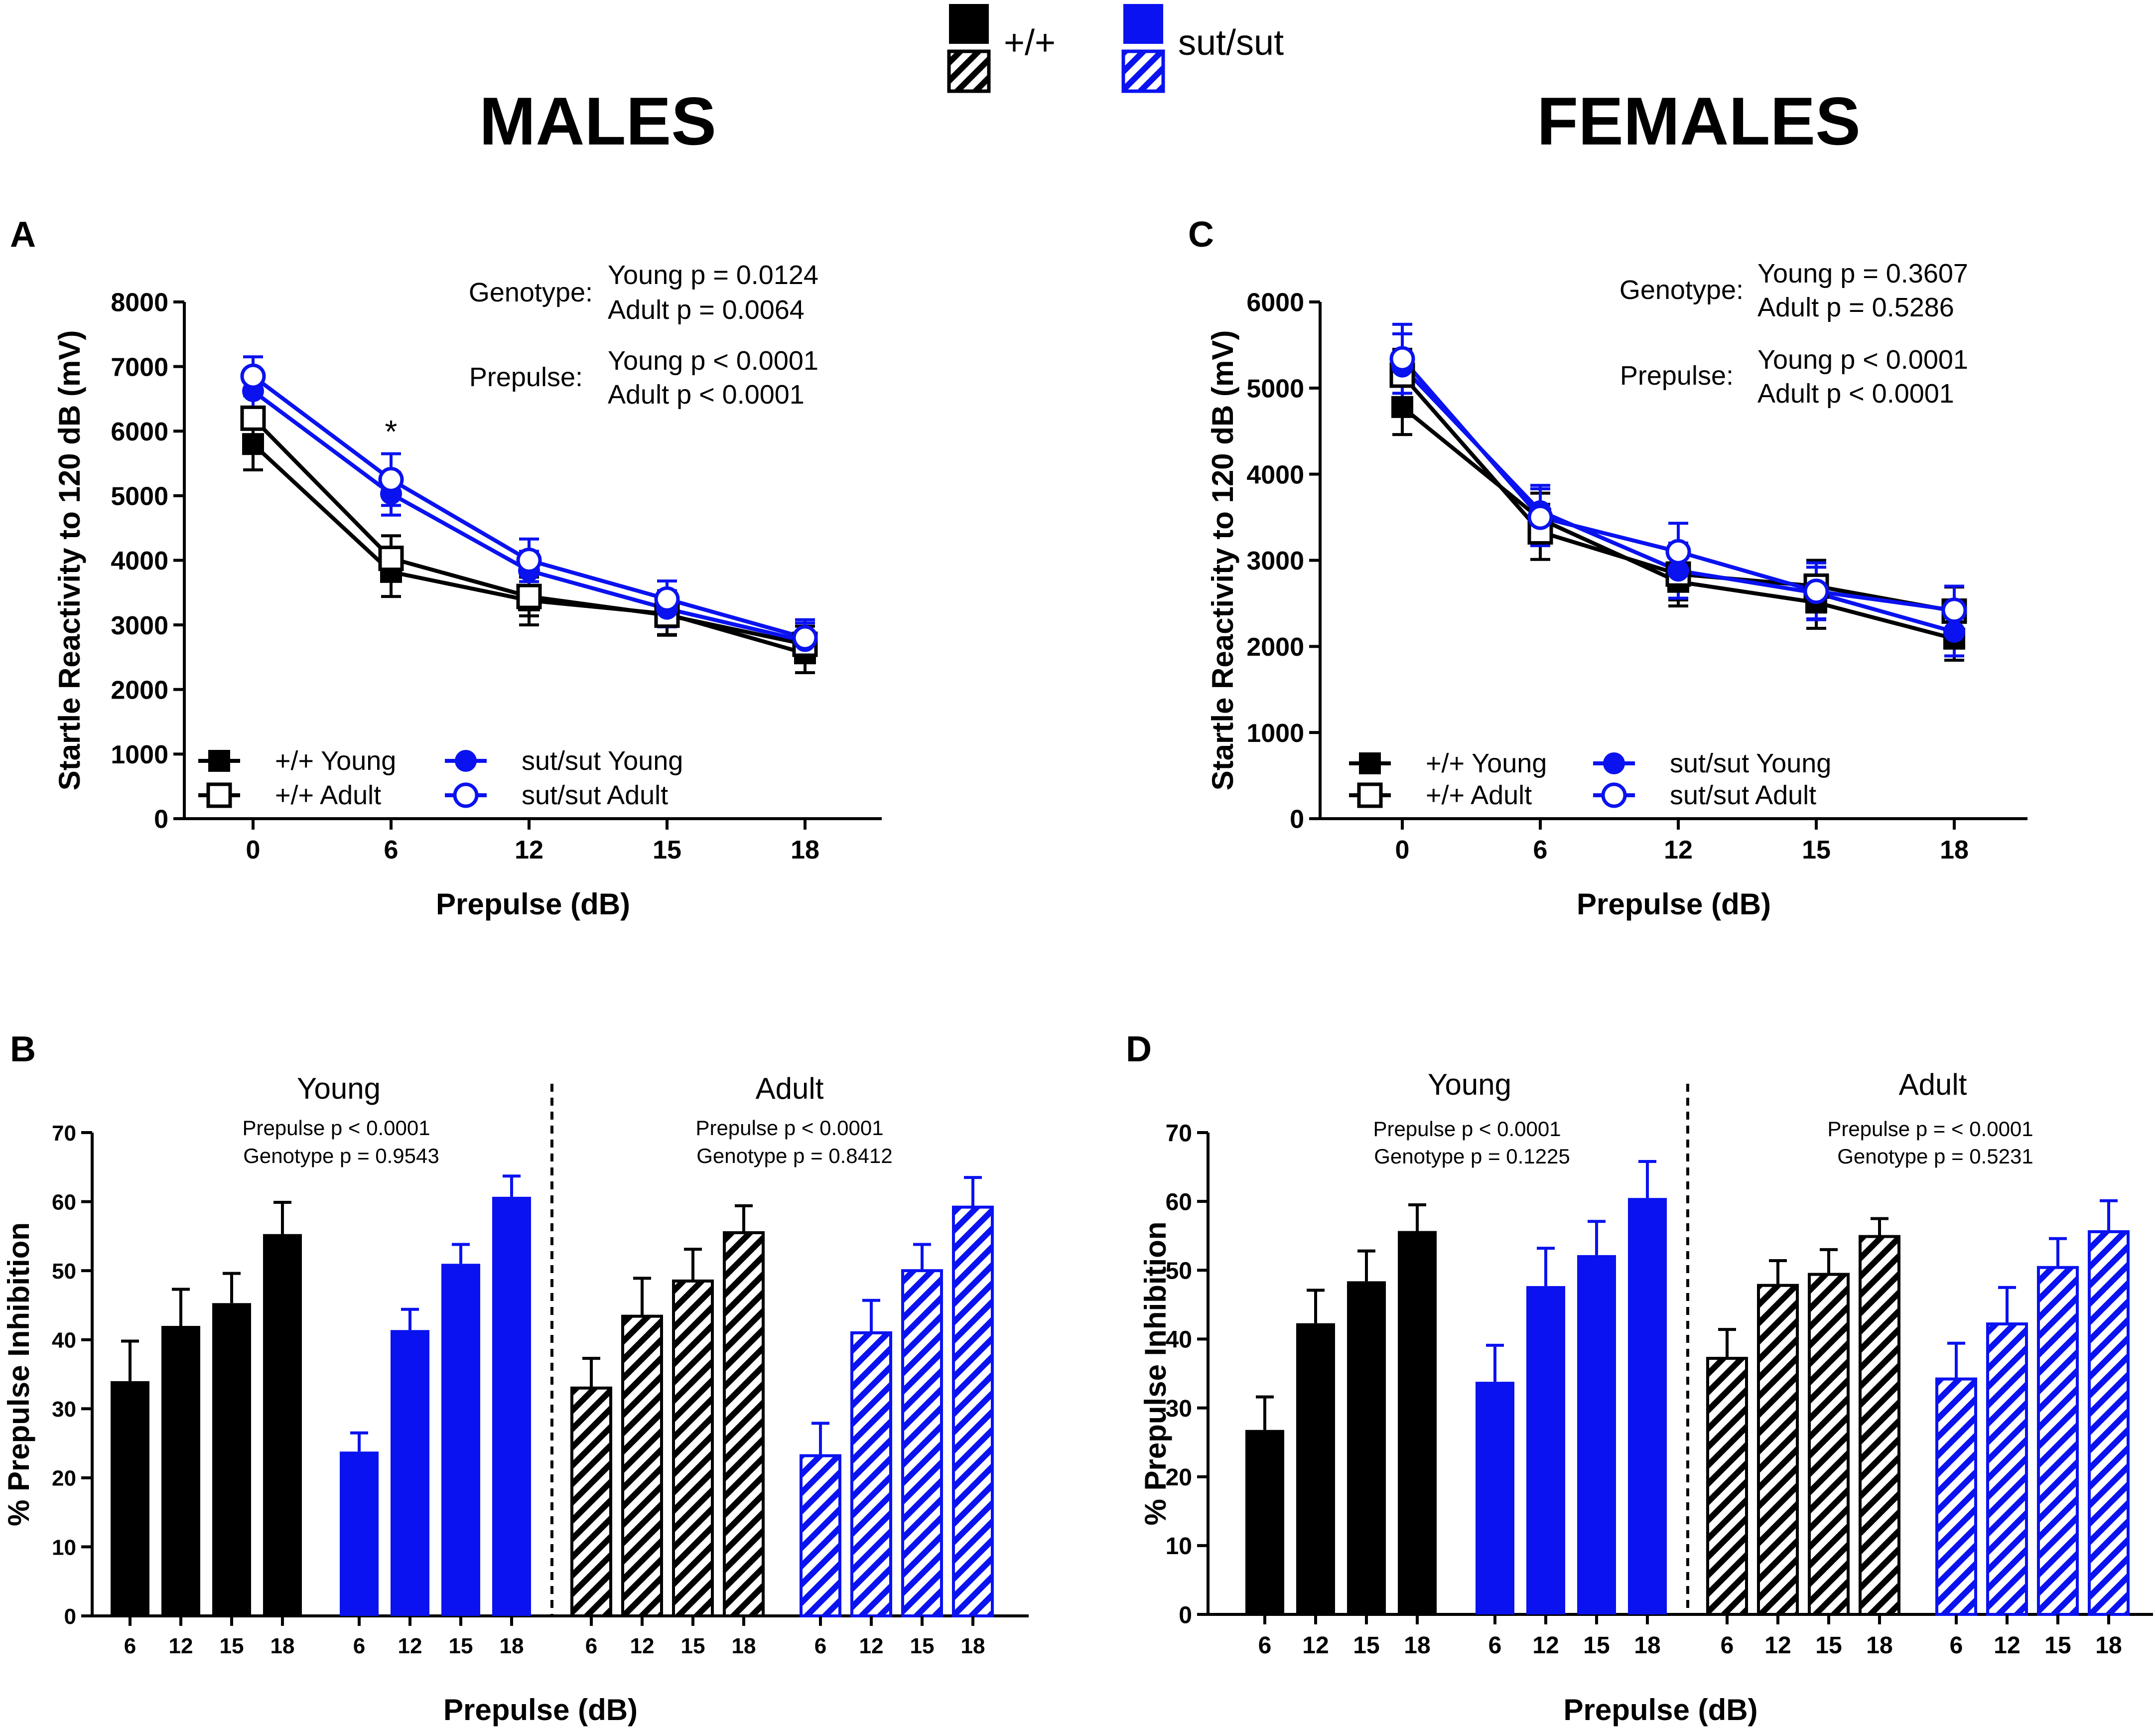  What do you see at coordinates (1139, 1049) in the screenshot?
I see `panel-letter-d: D` at bounding box center [1139, 1049].